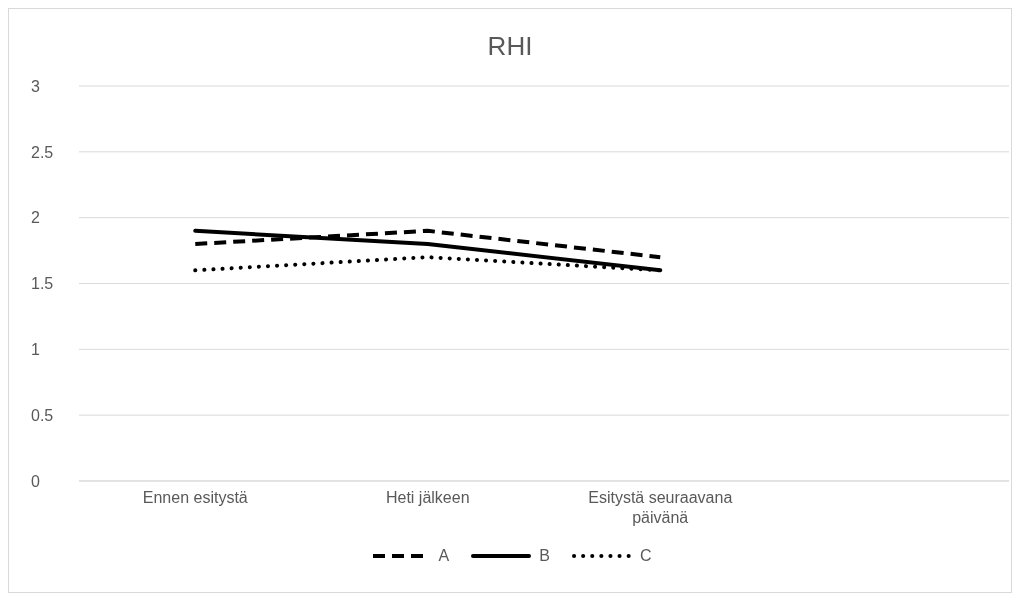 The image size is (1020, 601). What do you see at coordinates (660, 507) in the screenshot?
I see `x-tick-label: Esitystä seuraavana päivänä` at bounding box center [660, 507].